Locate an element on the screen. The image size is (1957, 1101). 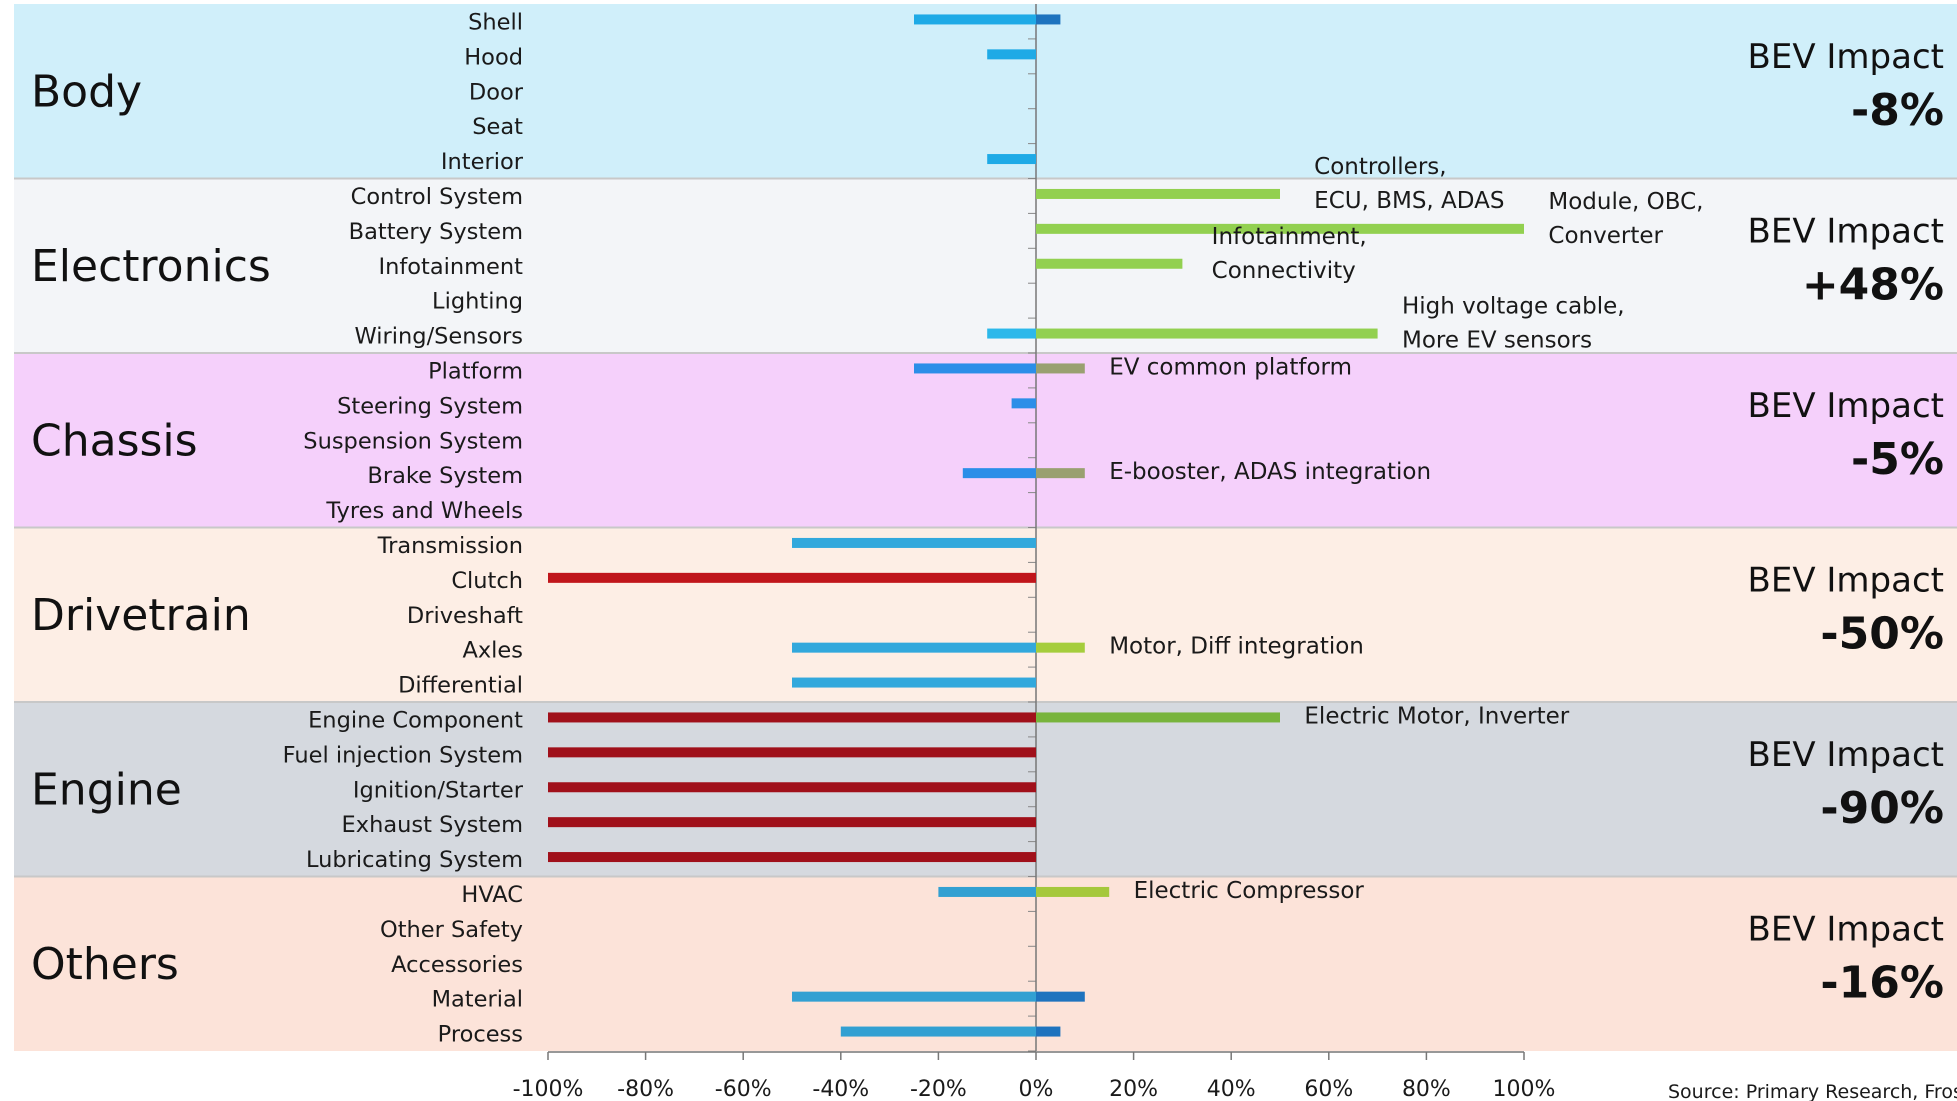
x-tick-label: -60% is located at coordinates (743, 1089).